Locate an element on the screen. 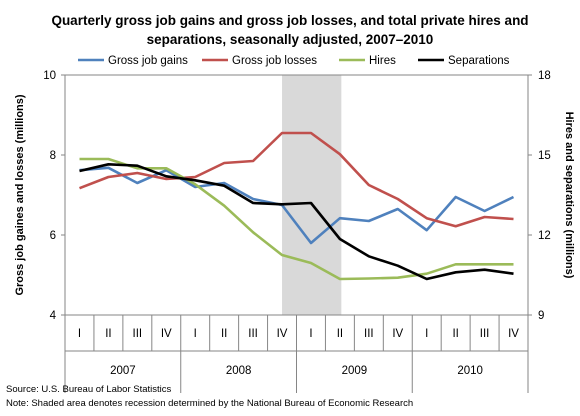  left-axis-title: Gross job gaines and losses (millions) is located at coordinates (20, 194).